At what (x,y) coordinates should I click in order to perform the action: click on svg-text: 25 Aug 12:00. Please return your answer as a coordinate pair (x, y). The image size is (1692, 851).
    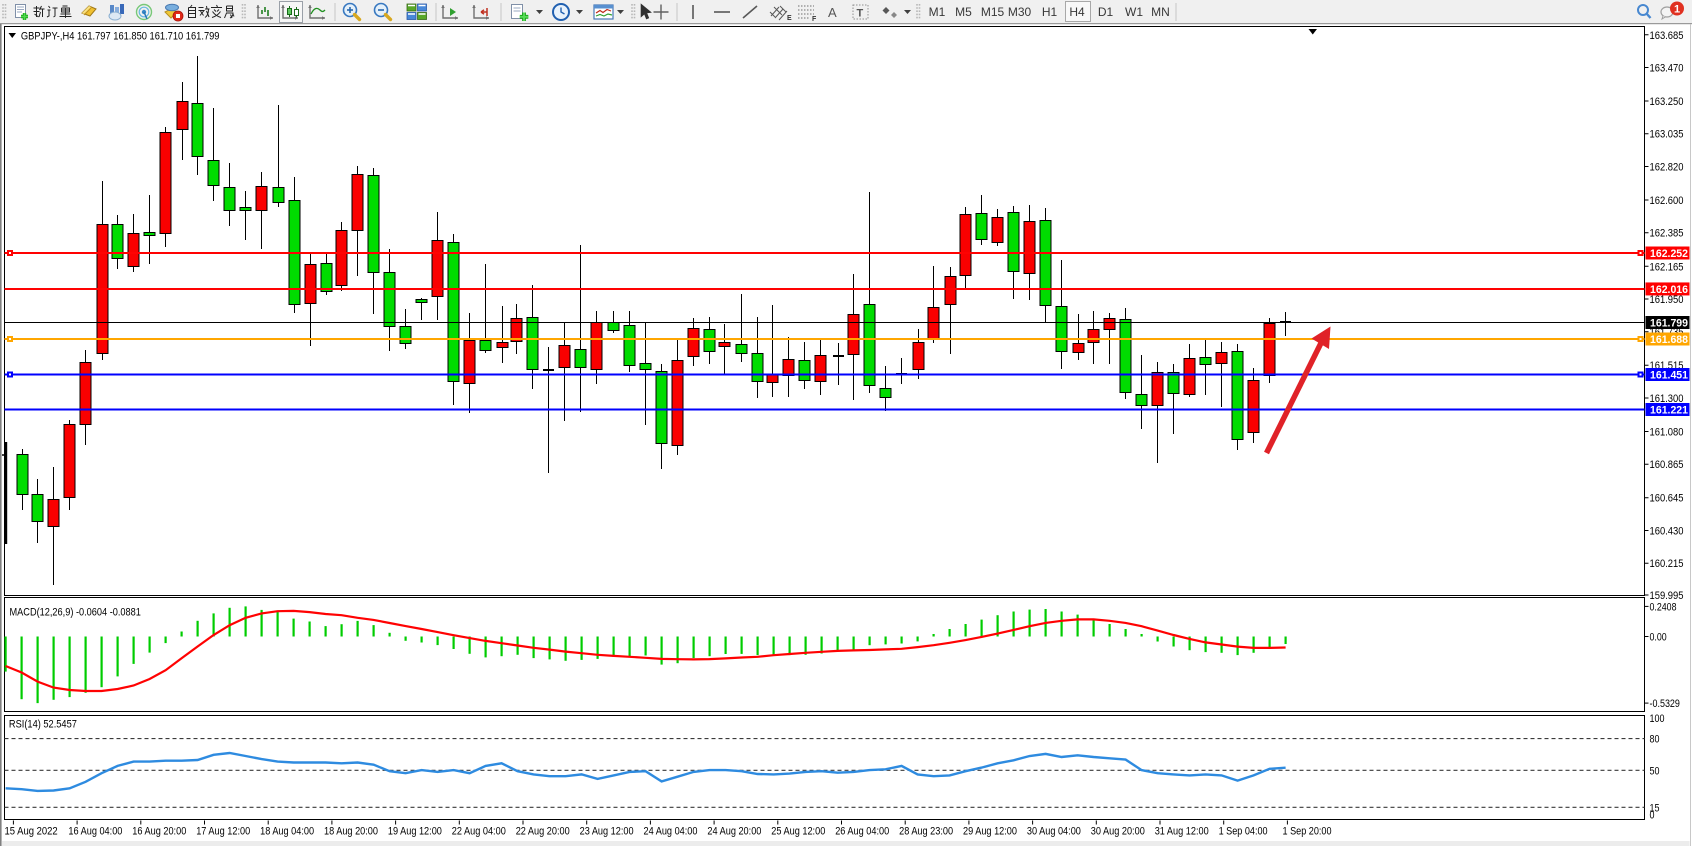
    Looking at the image, I should click on (798, 832).